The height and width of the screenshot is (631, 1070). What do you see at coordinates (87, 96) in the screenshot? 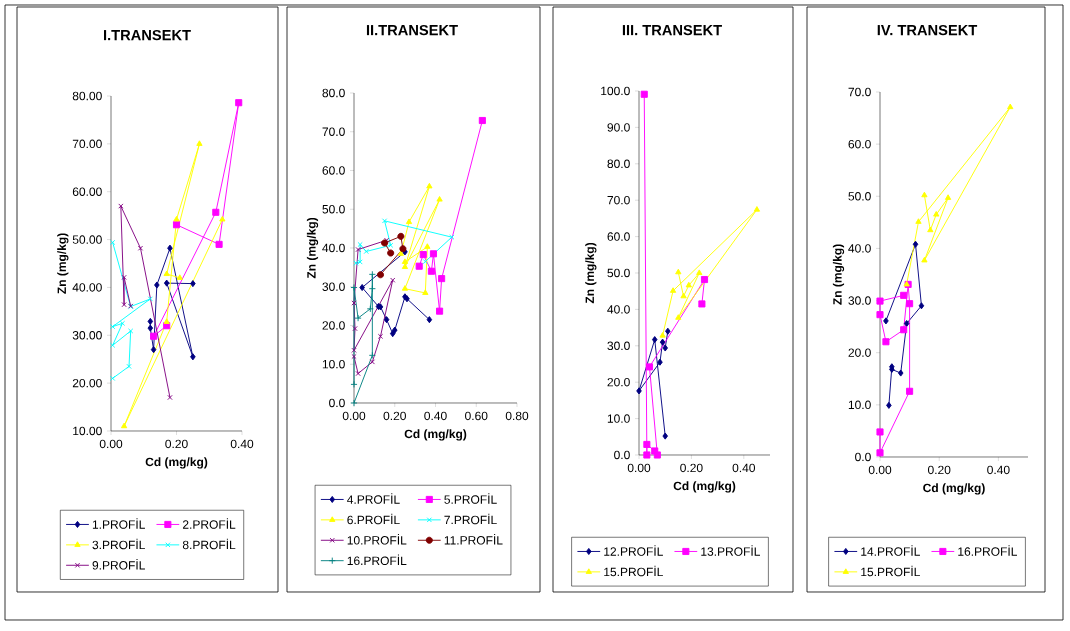
I see `y-tick-label: 80.00` at bounding box center [87, 96].